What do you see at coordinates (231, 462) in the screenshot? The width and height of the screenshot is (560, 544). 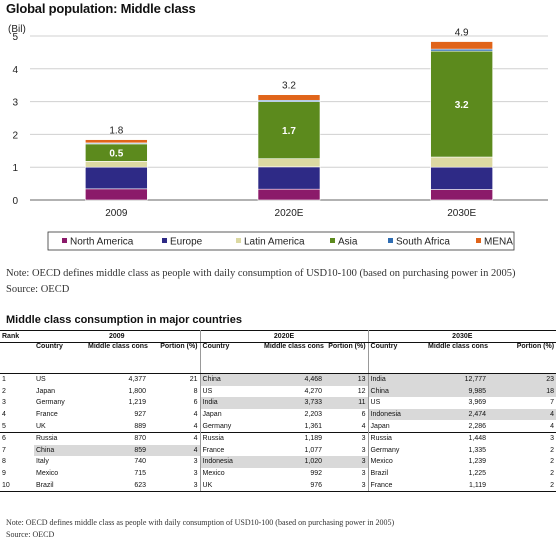 I see `country-cell: Indonesia` at bounding box center [231, 462].